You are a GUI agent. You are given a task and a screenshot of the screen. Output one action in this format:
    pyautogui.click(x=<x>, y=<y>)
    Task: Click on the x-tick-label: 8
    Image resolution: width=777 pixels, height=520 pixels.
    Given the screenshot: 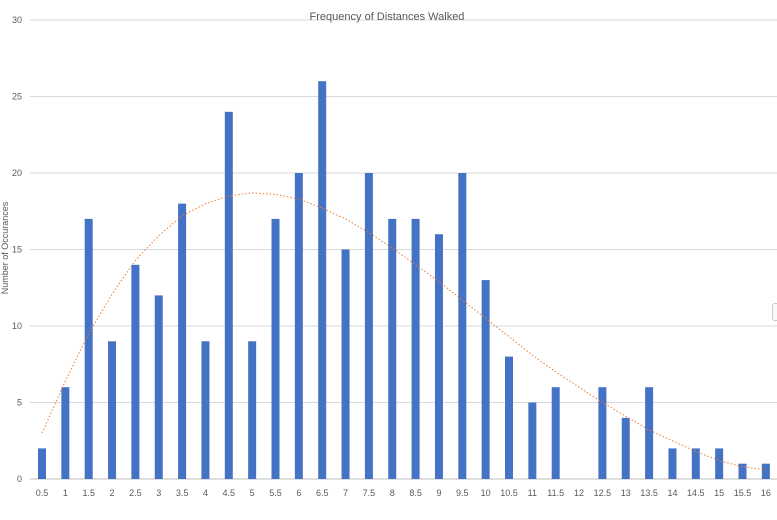 What is the action you would take?
    pyautogui.click(x=392, y=493)
    